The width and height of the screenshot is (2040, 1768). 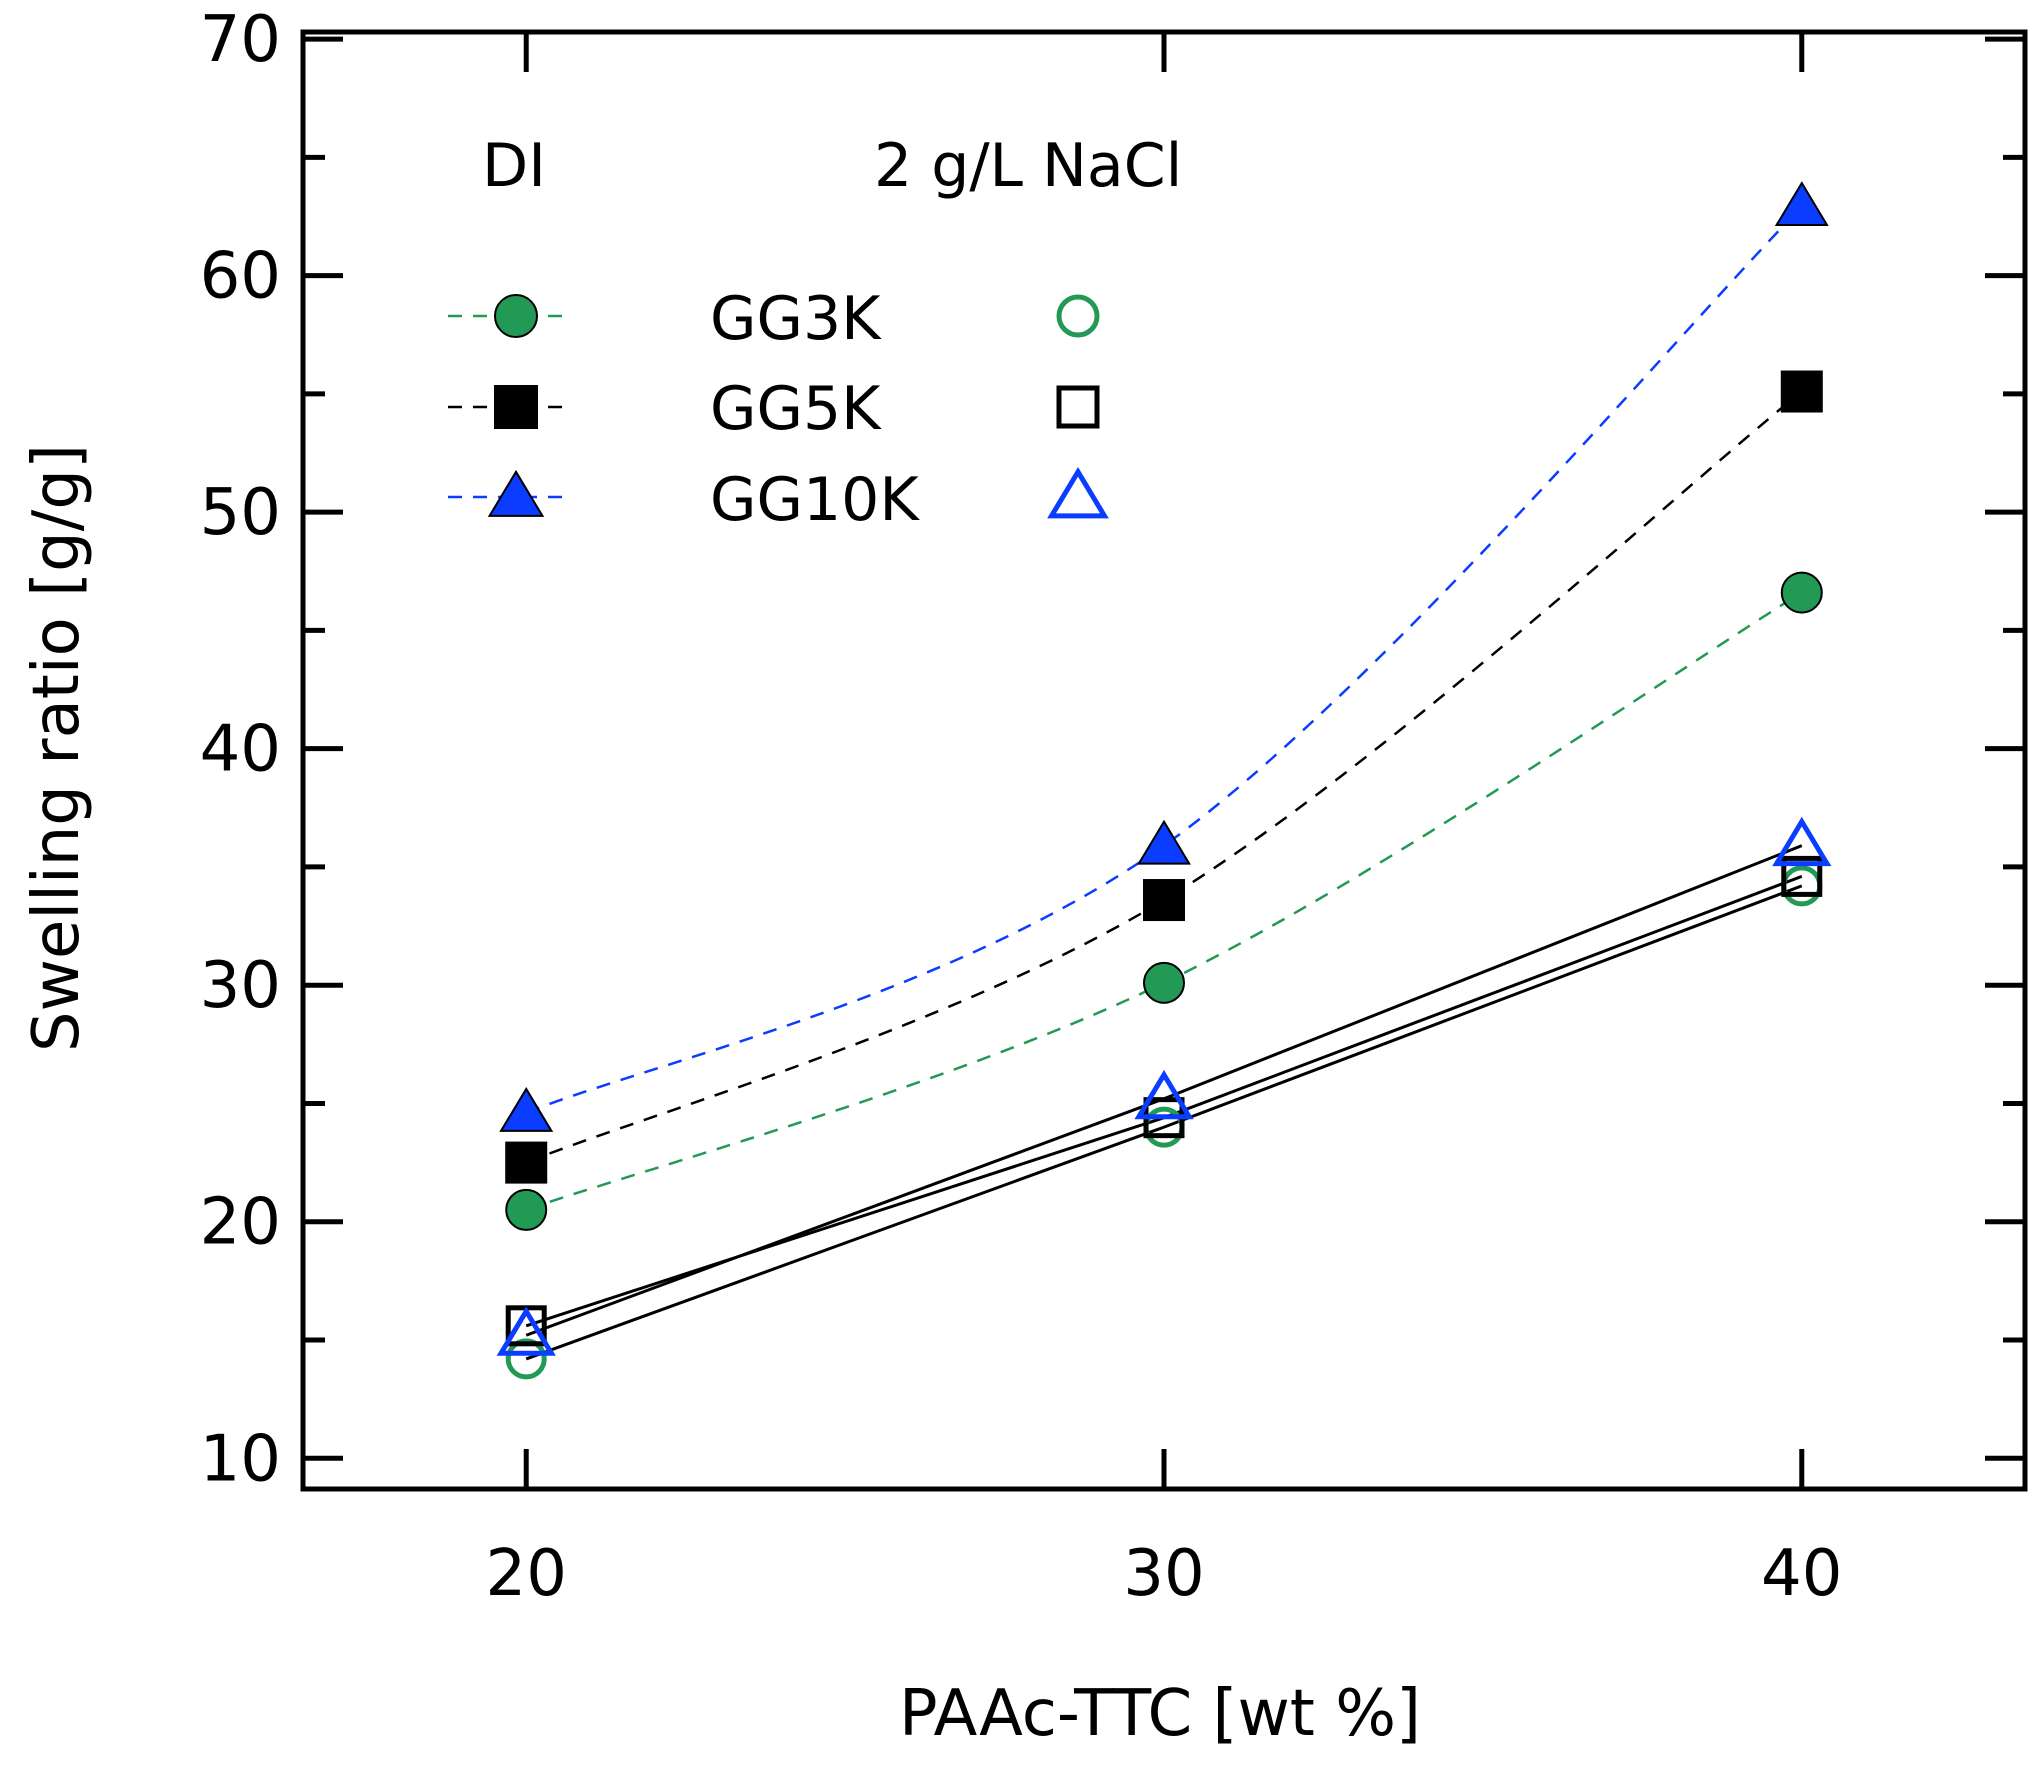 What do you see at coordinates (796, 319) in the screenshot?
I see `legend-label-gg3k: GG3K` at bounding box center [796, 319].